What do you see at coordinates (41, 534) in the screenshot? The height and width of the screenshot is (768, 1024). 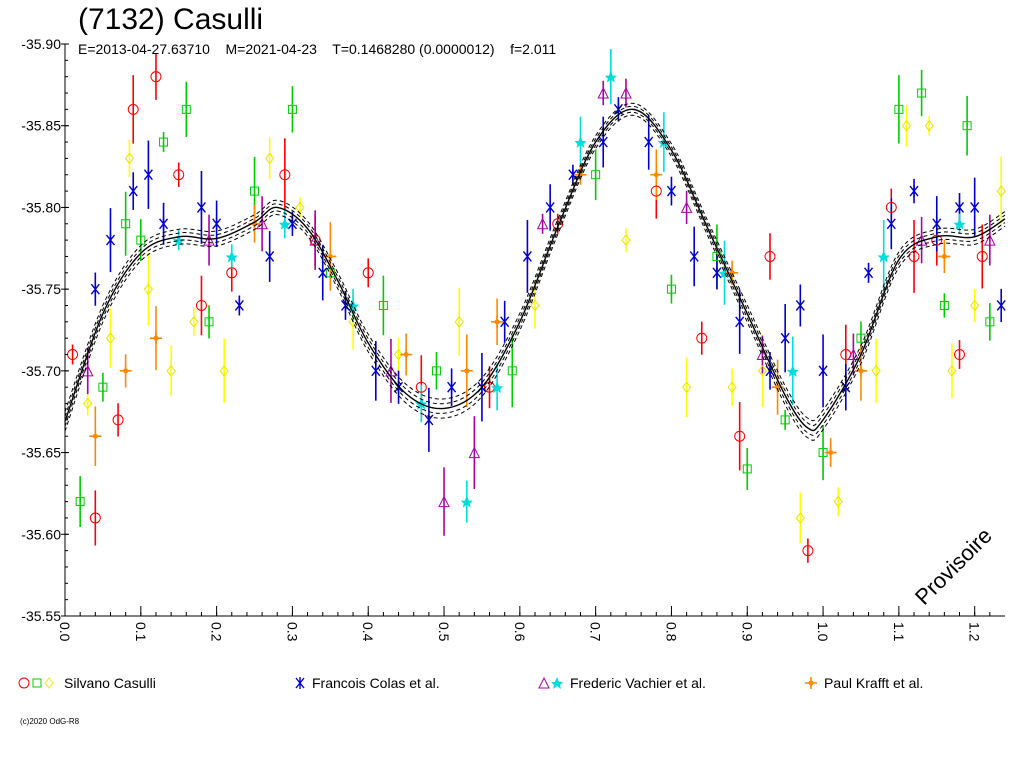 I see `y-tick-label: -35.60` at bounding box center [41, 534].